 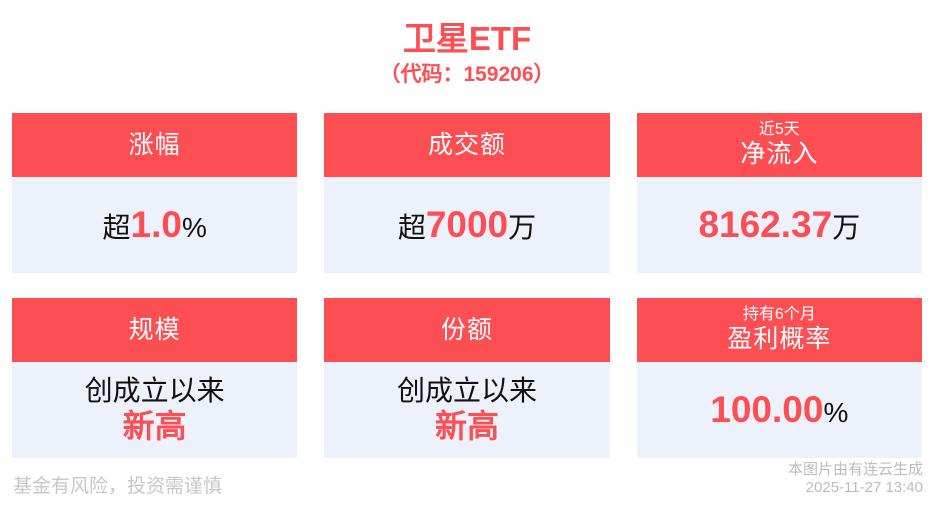 I want to click on card-header: 涨幅, so click(x=155, y=145).